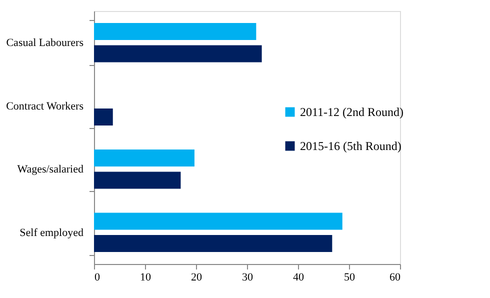 The image size is (490, 298). What do you see at coordinates (395, 278) in the screenshot?
I see `x-tick-label: 60` at bounding box center [395, 278].